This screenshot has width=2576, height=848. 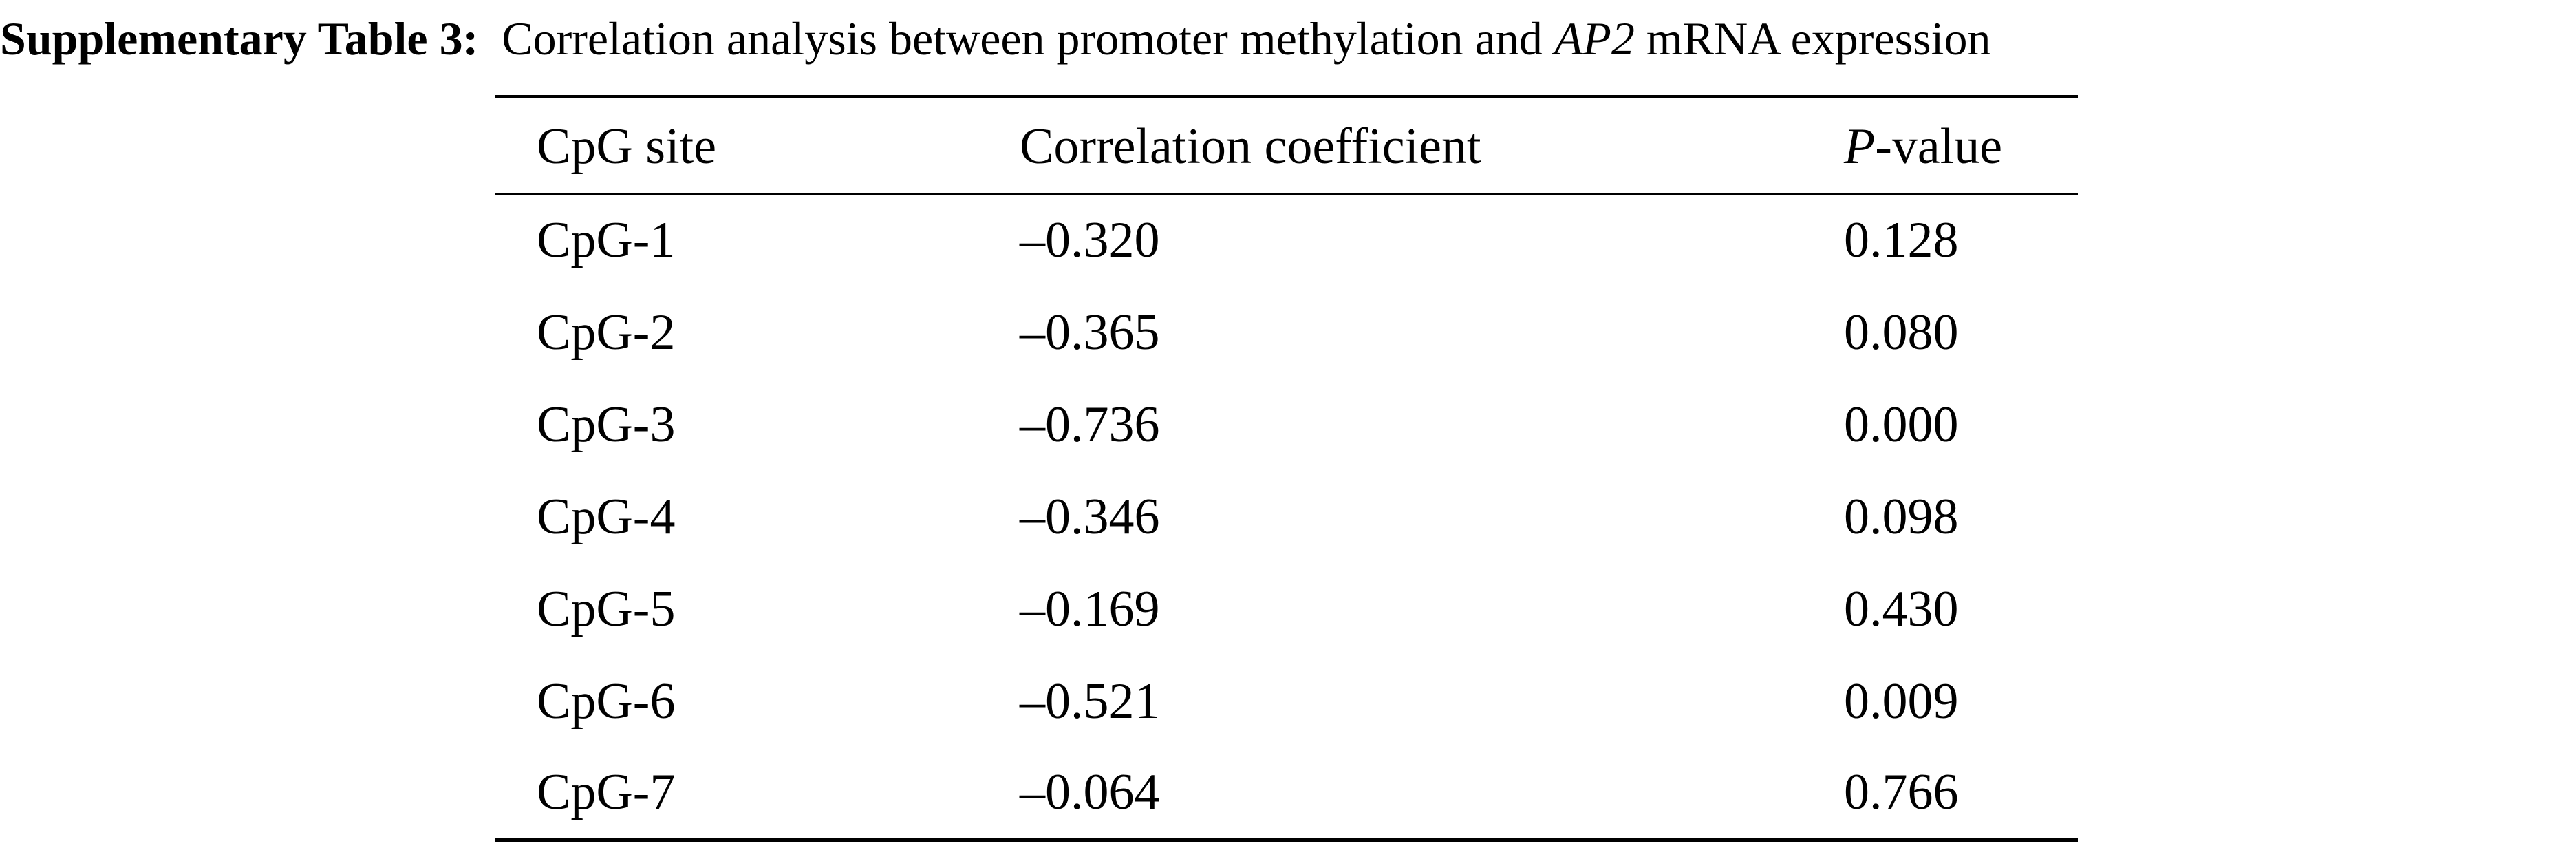 What do you see at coordinates (627, 146) in the screenshot?
I see `header-cpg-site: CpG site` at bounding box center [627, 146].